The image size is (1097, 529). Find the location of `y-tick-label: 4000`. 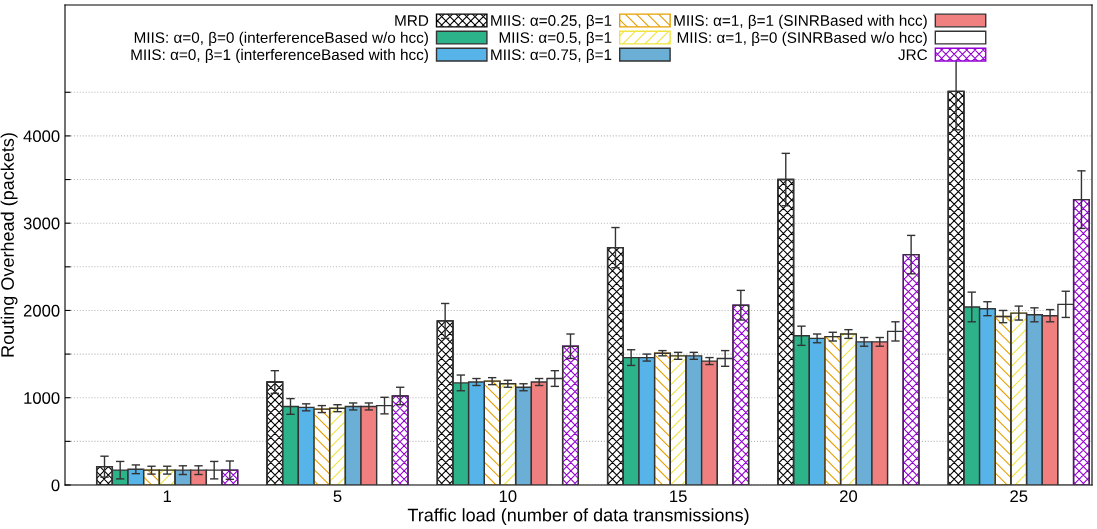

y-tick-label: 4000 is located at coordinates (41, 136).